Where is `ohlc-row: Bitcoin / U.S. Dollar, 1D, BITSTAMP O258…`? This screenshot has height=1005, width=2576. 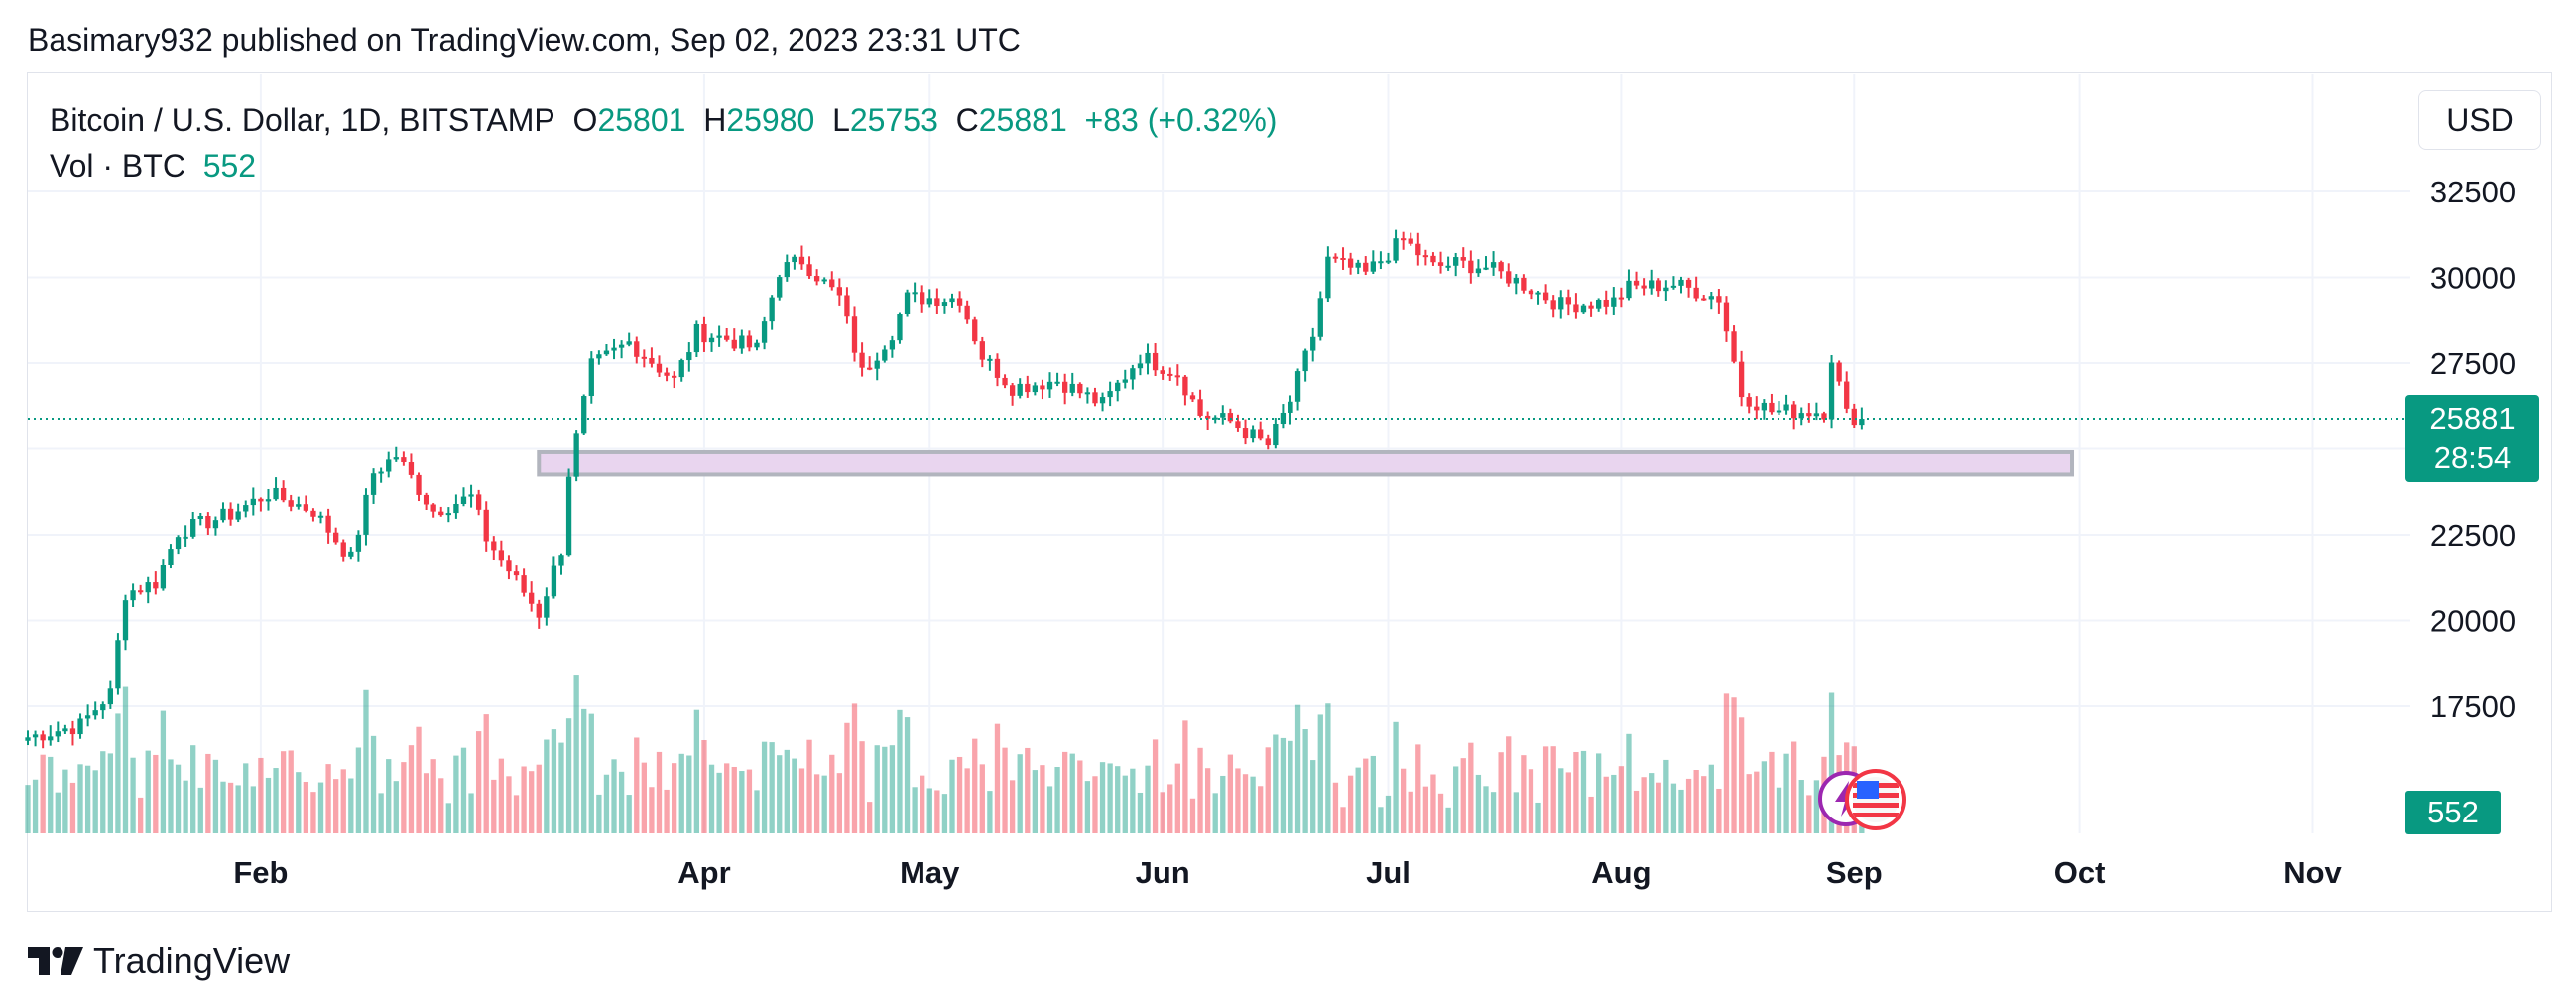 ohlc-row: Bitcoin / U.S. Dollar, 1D, BITSTAMP O258… is located at coordinates (663, 120).